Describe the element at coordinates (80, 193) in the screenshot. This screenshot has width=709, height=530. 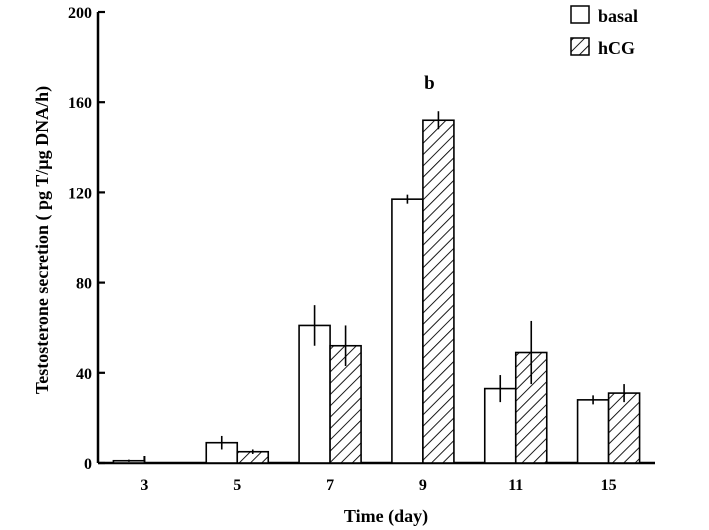
I see `y-tick-label: 120` at that location.